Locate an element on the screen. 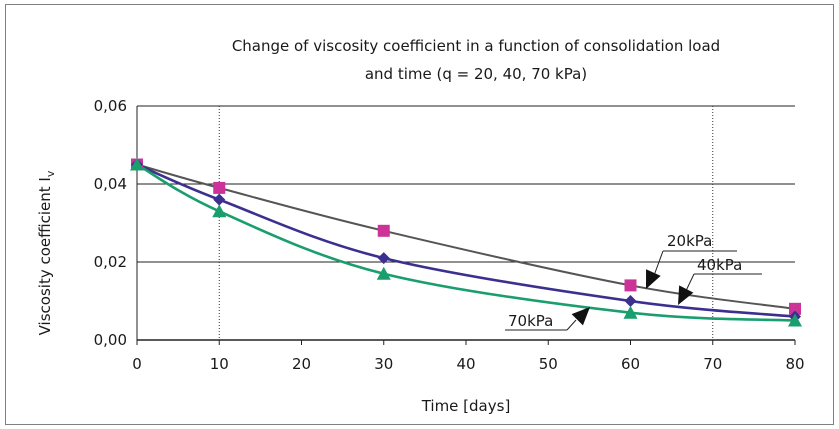  y-tick-label: 0,06 is located at coordinates (110, 106).